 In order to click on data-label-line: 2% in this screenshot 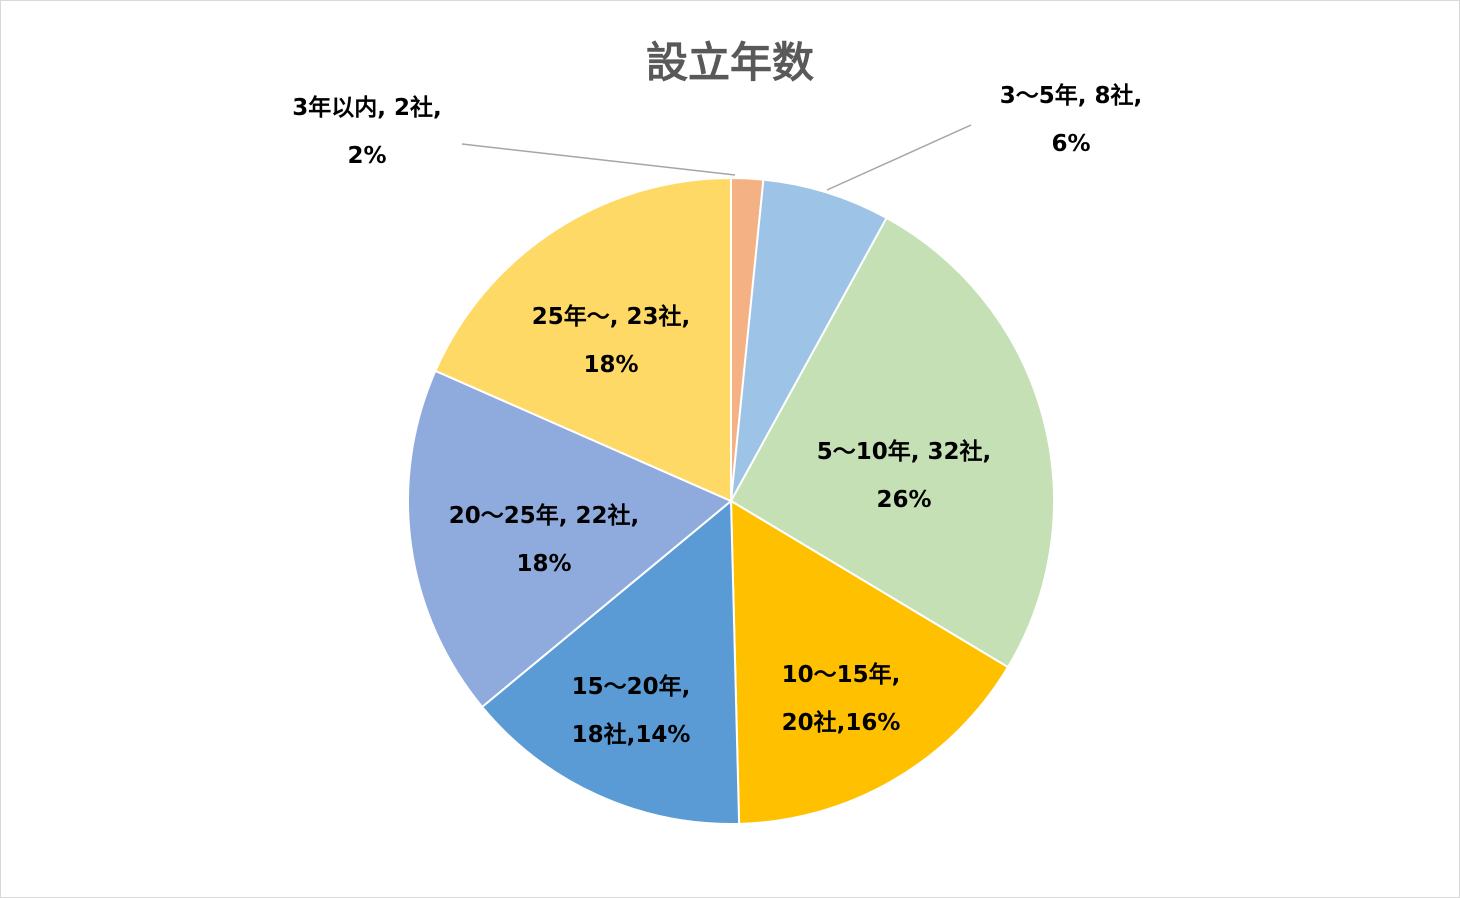, I will do `click(366, 156)`.